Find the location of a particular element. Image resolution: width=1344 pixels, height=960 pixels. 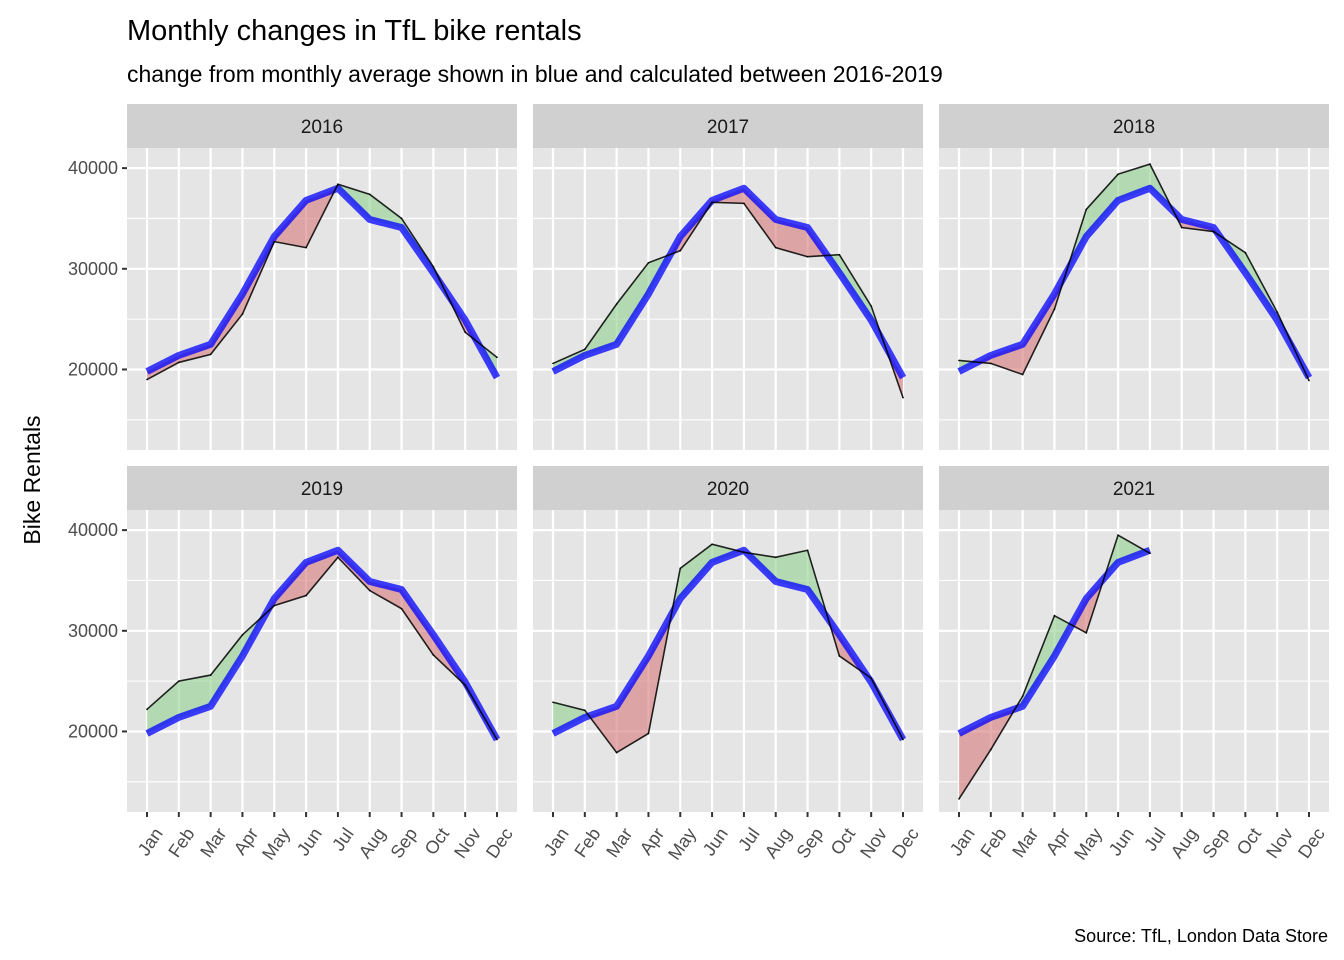

facet-strip-label: 2019 is located at coordinates (322, 489).